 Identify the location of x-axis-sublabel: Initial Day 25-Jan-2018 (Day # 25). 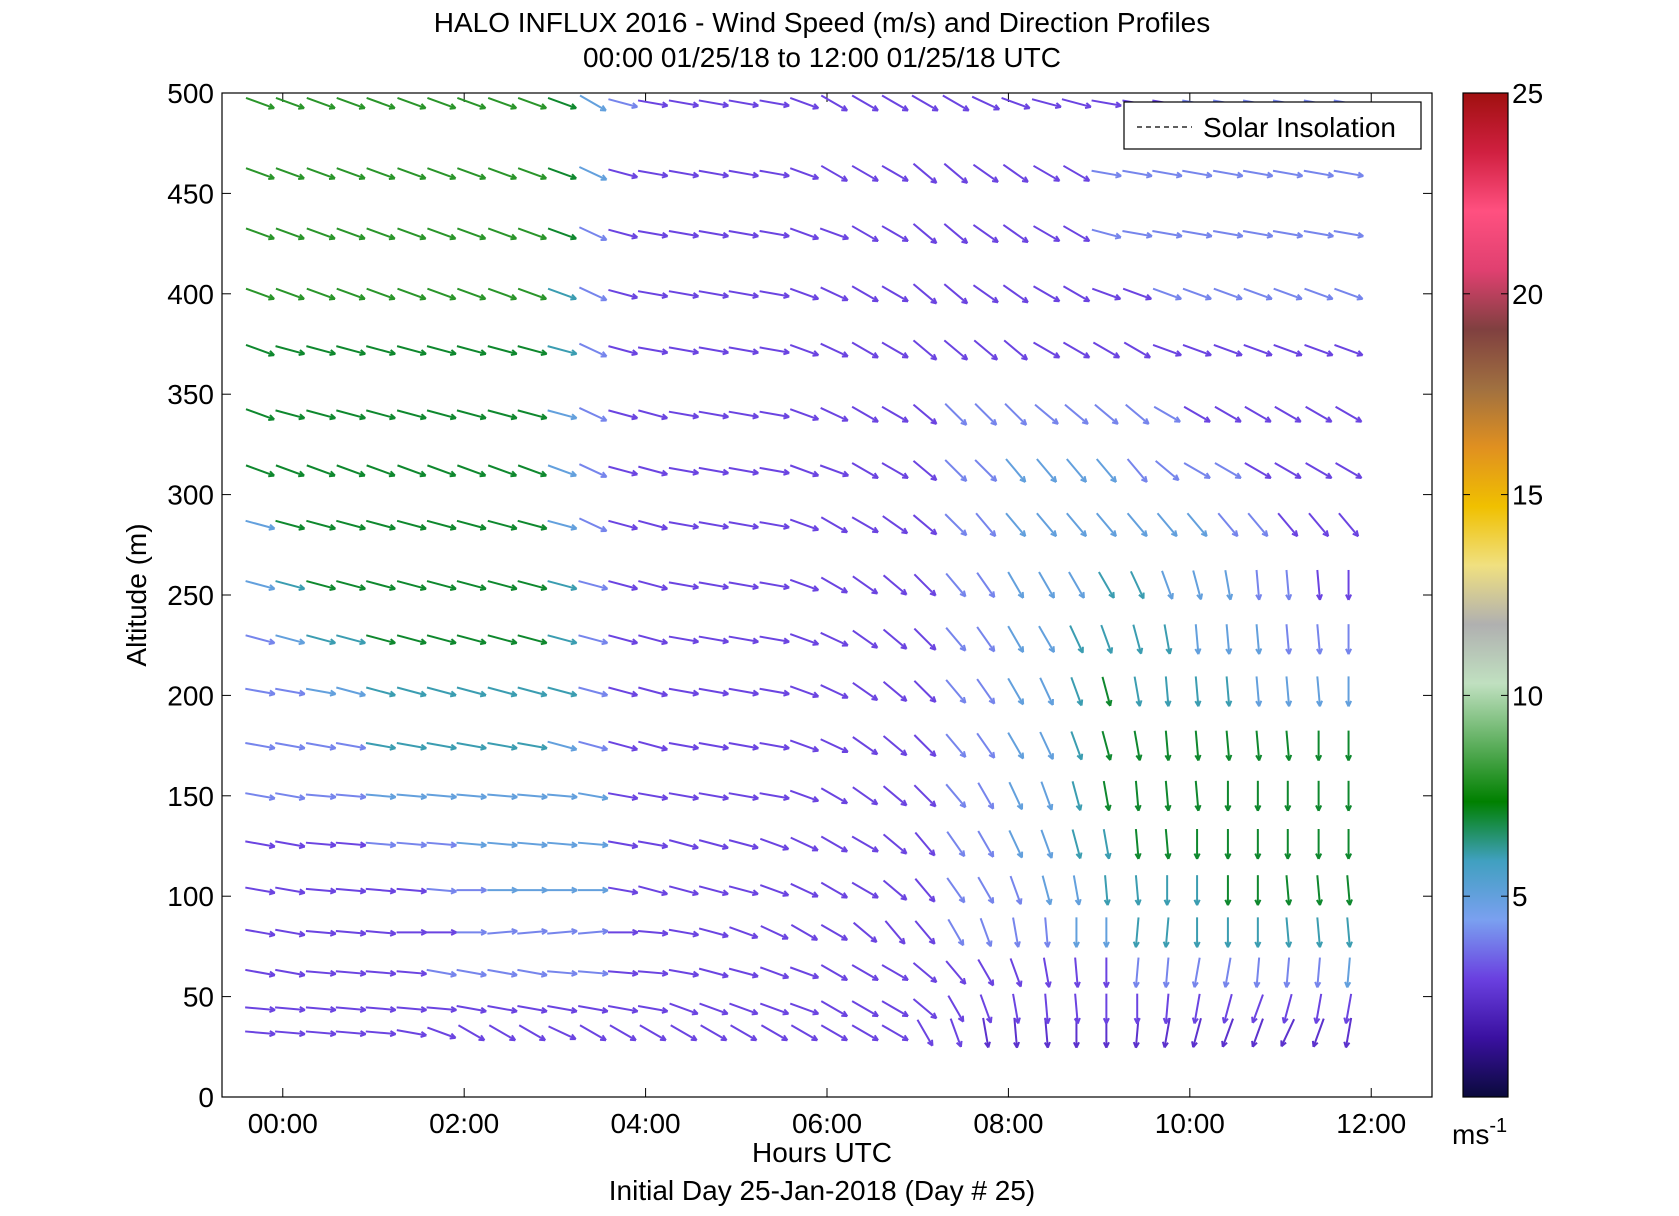
(822, 1190).